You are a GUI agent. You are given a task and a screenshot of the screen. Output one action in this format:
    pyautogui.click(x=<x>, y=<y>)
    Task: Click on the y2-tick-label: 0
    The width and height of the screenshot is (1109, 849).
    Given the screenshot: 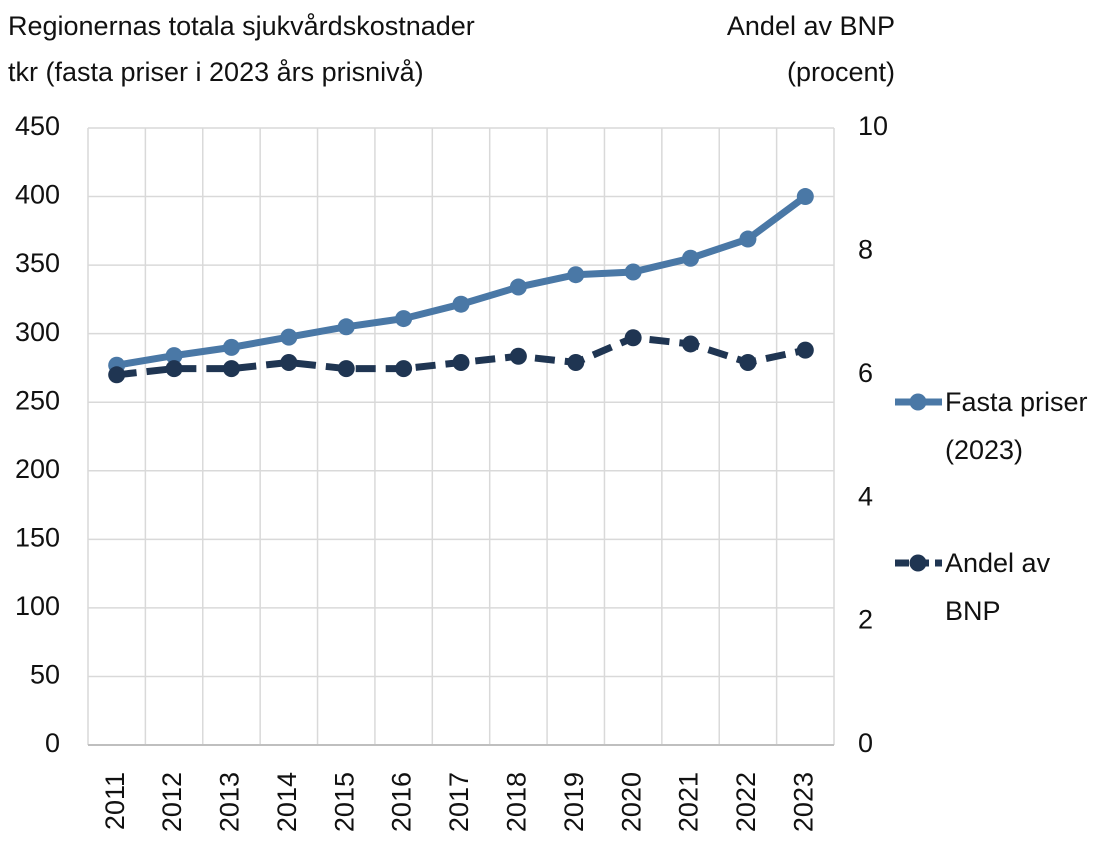 What is the action you would take?
    pyautogui.click(x=865, y=743)
    